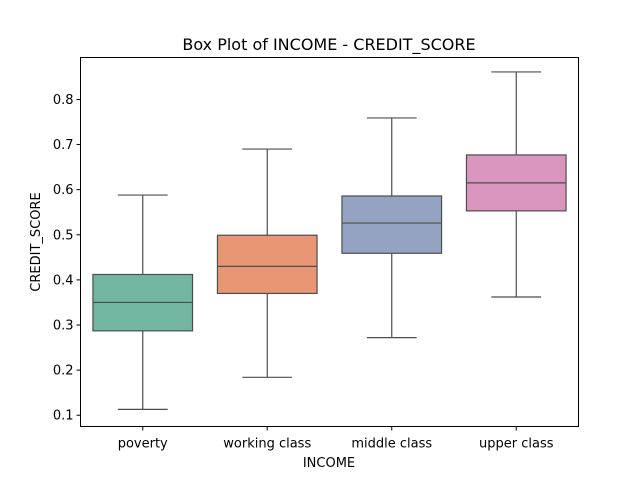 The width and height of the screenshot is (642, 480). I want to click on y-tick-label: 0.8, so click(63, 100).